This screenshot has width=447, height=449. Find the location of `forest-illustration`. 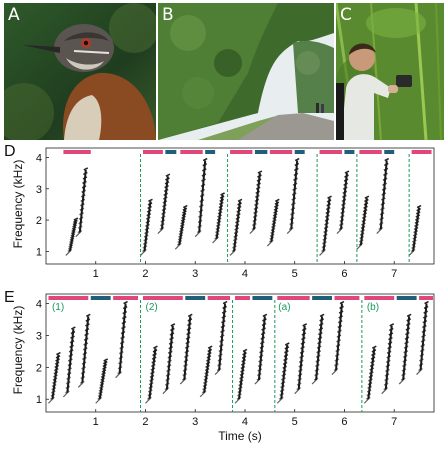

forest-illustration is located at coordinates (246, 71).